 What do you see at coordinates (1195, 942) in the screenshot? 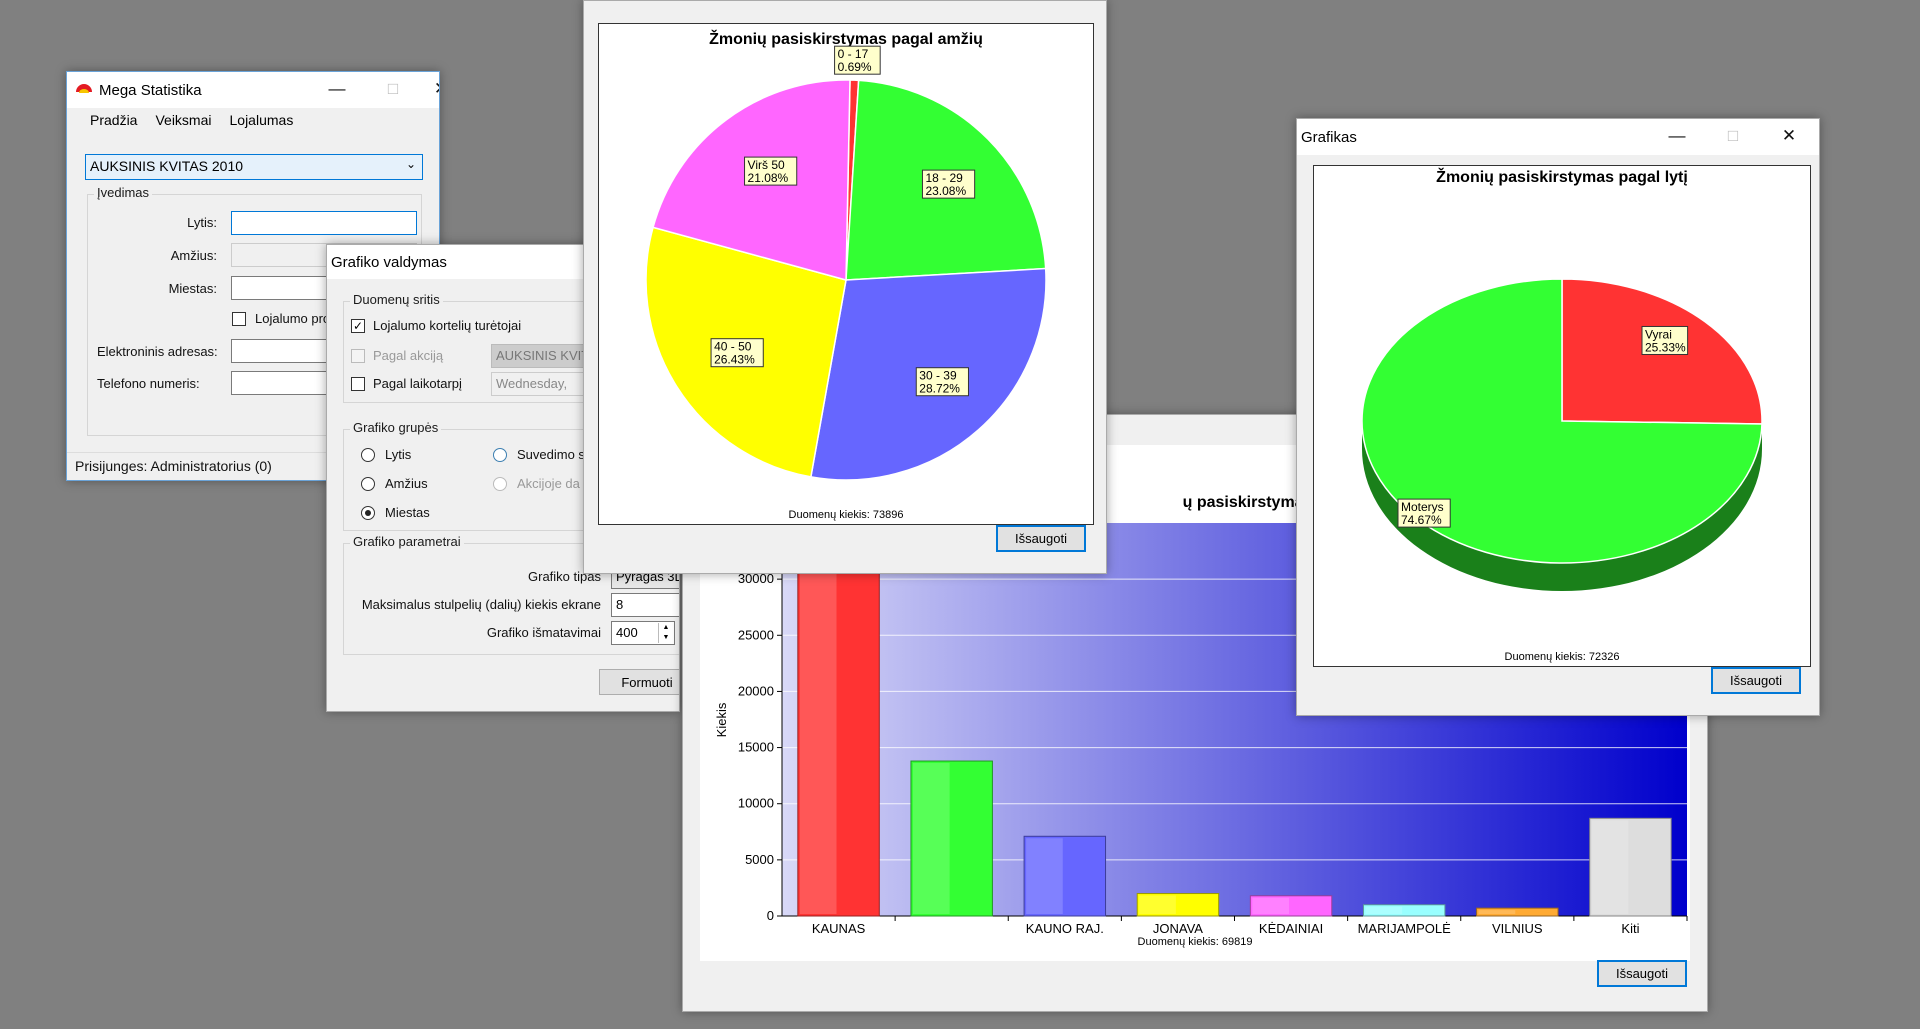
I see `city-chart-footer: Duomenų kiekis: 69819` at bounding box center [1195, 942].